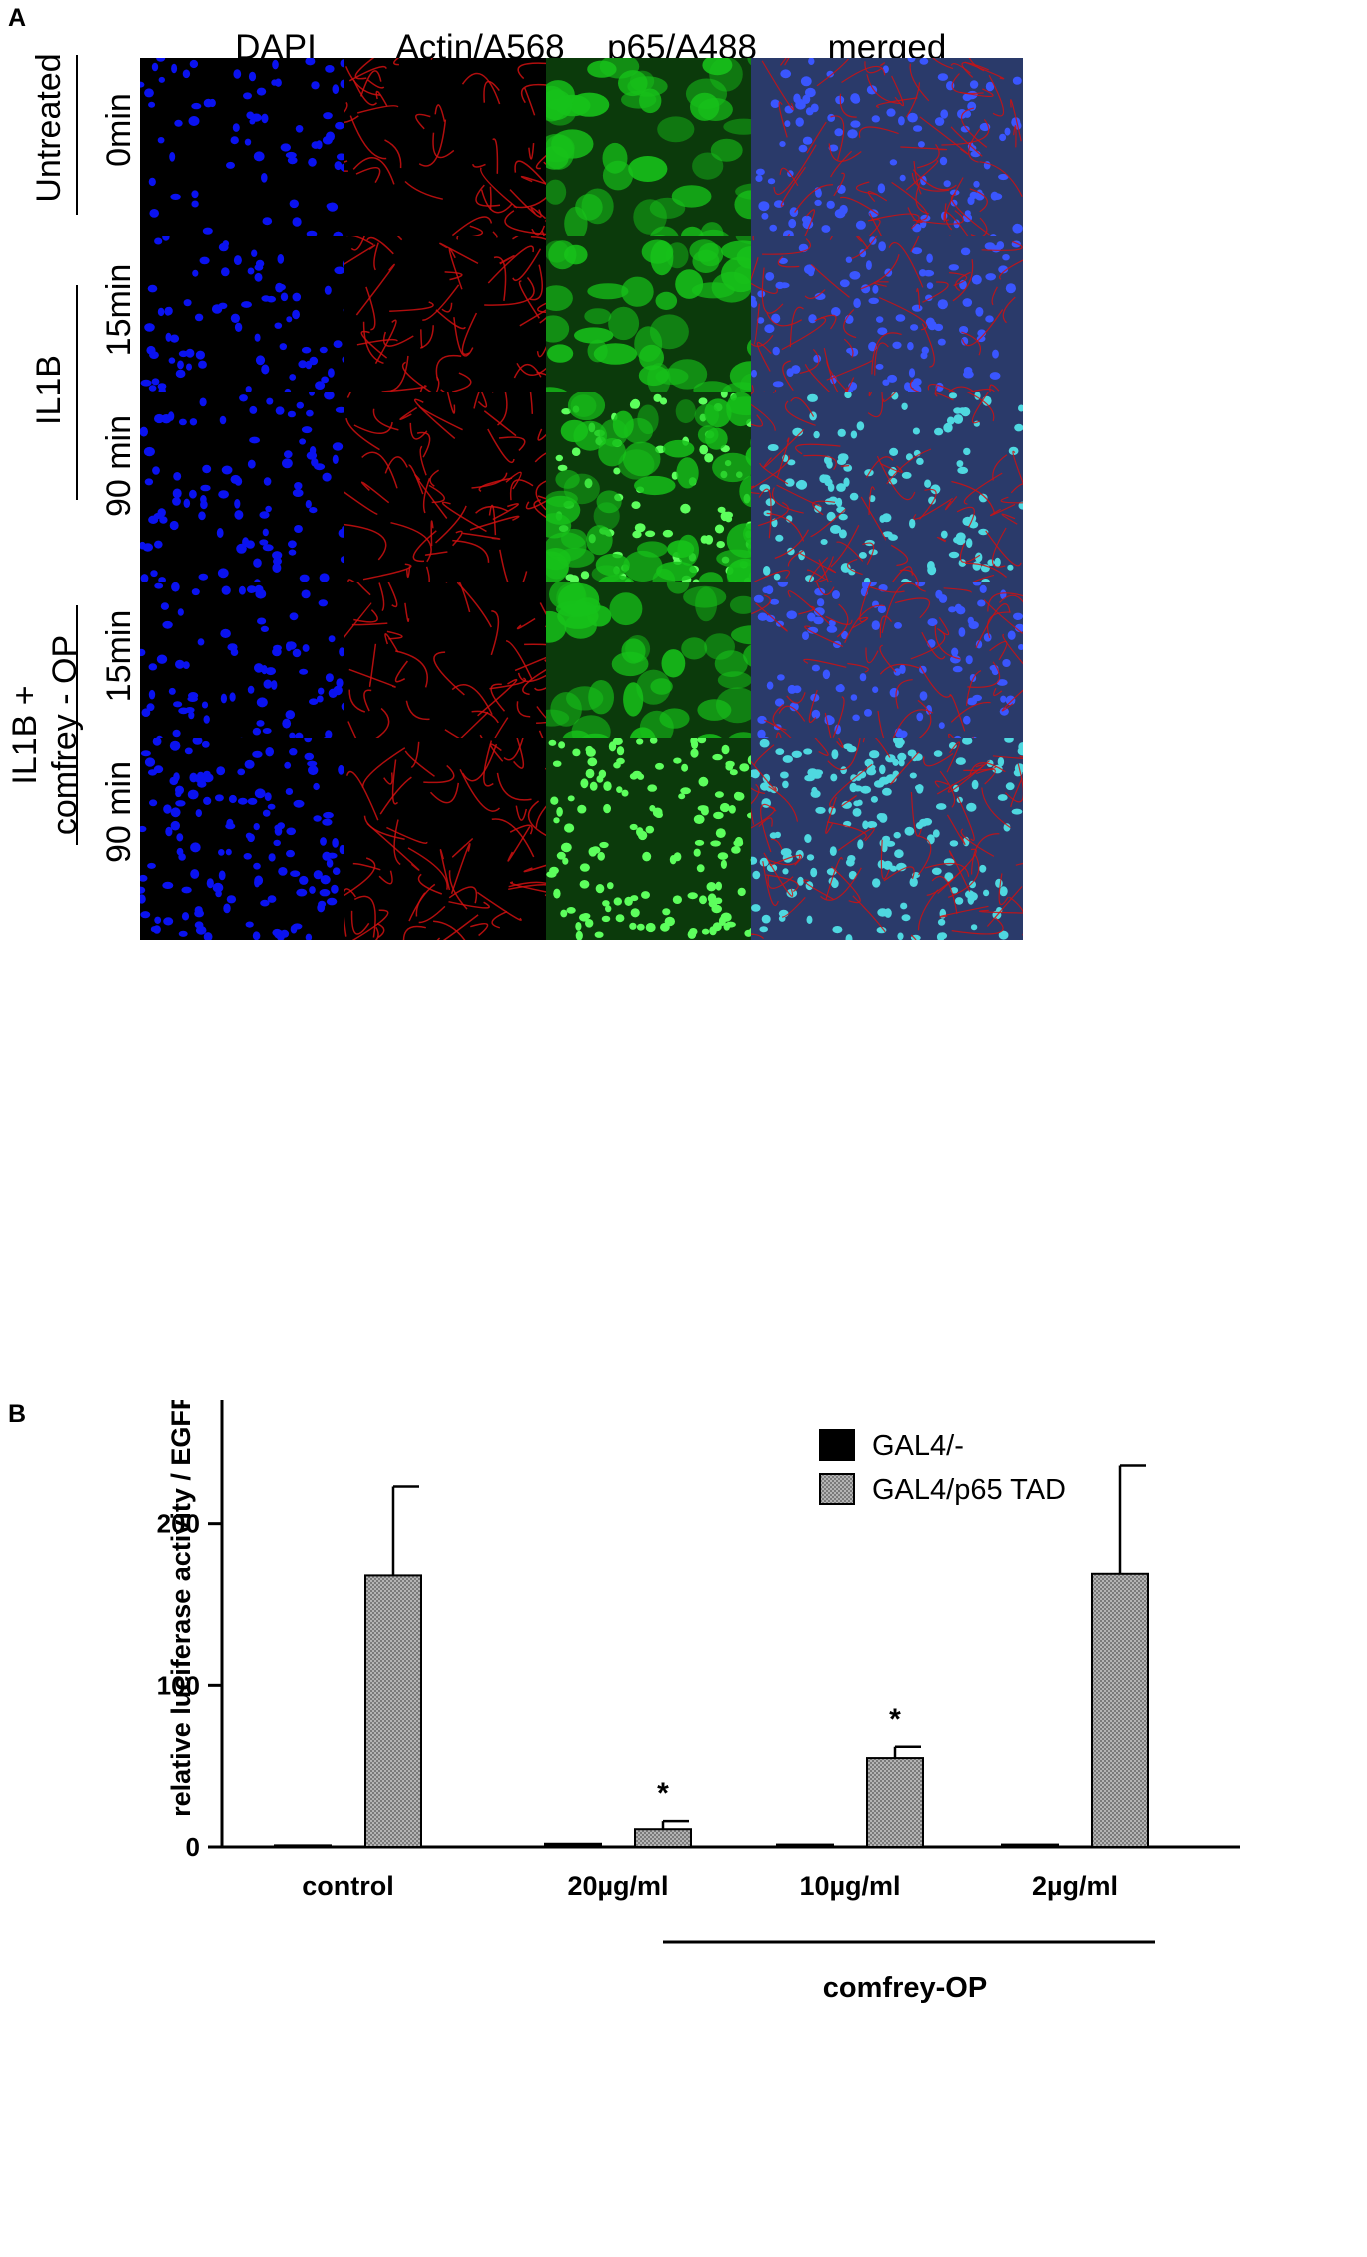 This screenshot has height=2257, width=1367. What do you see at coordinates (887, 159) in the screenshot?
I see `micrograph-untreated-0min-merged` at bounding box center [887, 159].